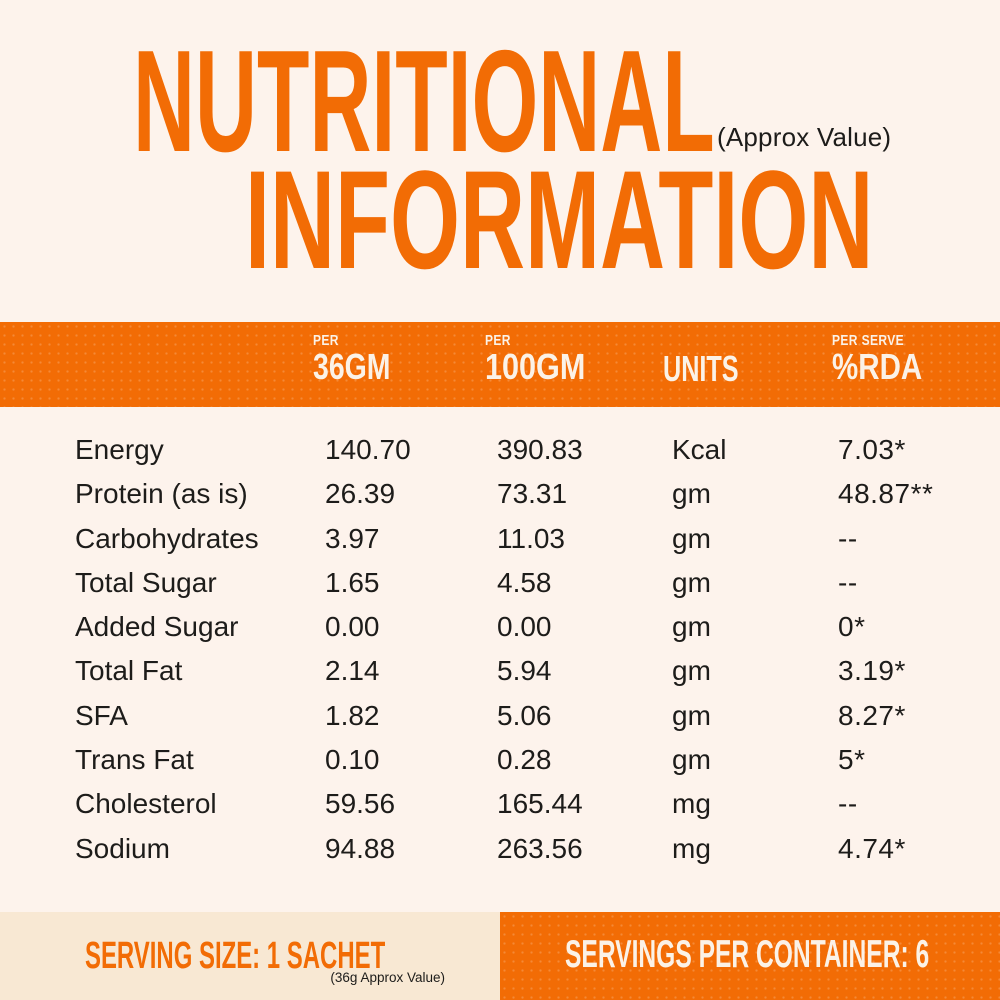 This screenshot has height=1000, width=1000. Describe the element at coordinates (524, 582) in the screenshot. I see `cell-per-100gm-value: 4.58` at that location.